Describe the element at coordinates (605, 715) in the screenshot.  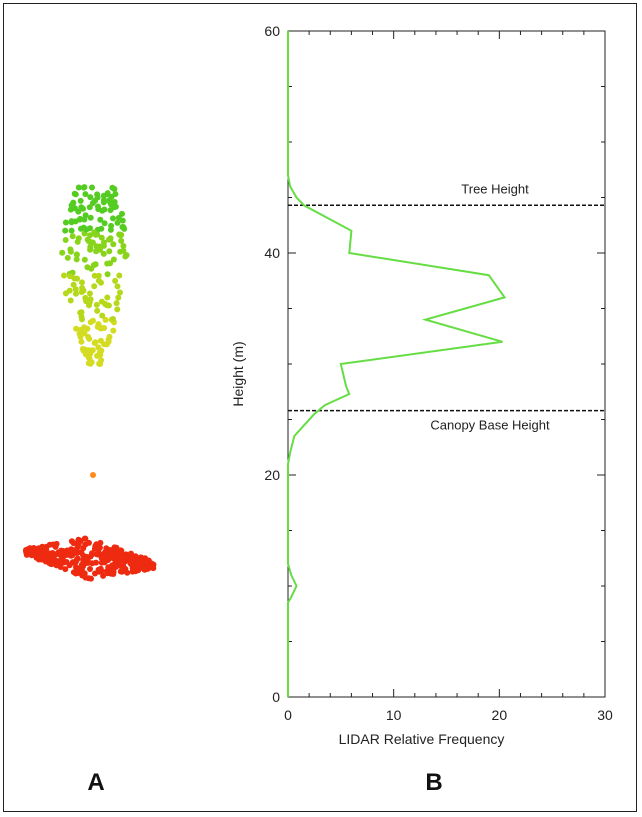
I see `x-tick-label: 30` at that location.